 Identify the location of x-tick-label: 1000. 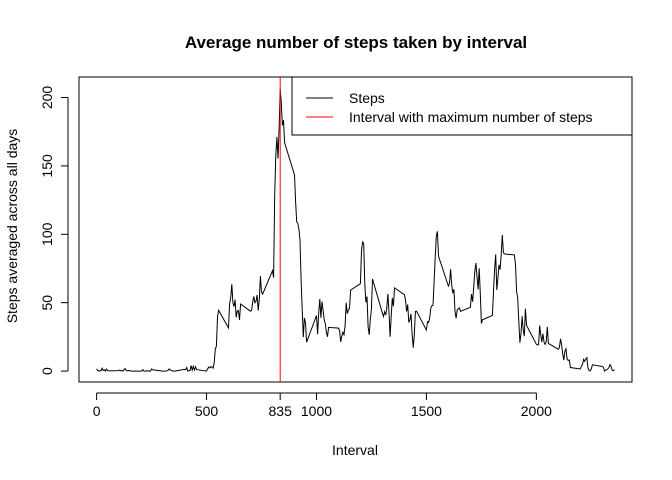
(316, 411).